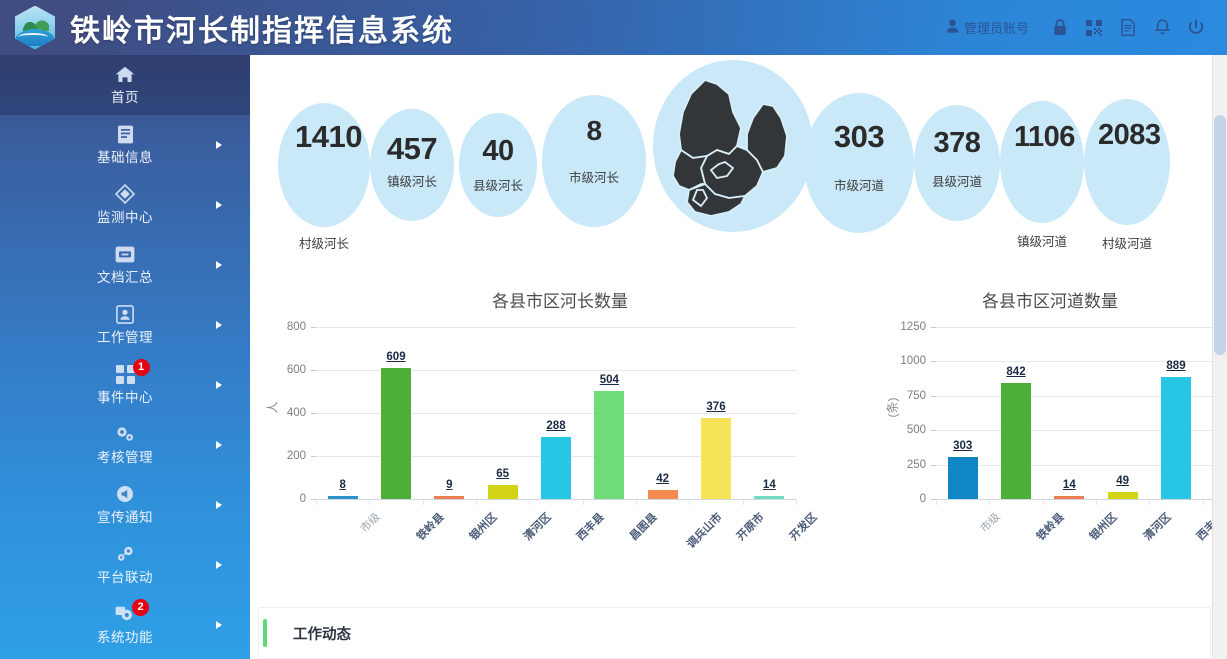 This screenshot has width=1227, height=659. What do you see at coordinates (594, 178) in the screenshot?
I see `stat-label: 市级河长` at bounding box center [594, 178].